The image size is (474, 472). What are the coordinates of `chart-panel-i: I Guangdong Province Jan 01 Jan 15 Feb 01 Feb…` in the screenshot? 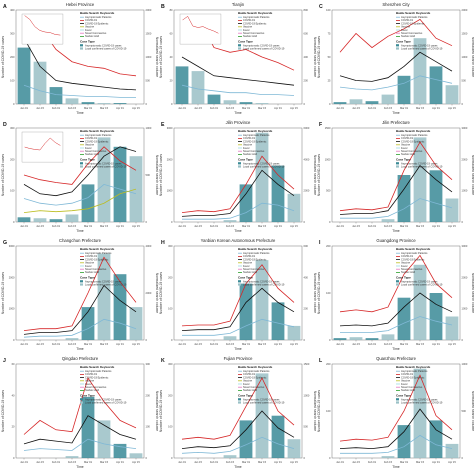 It's located at (395, 294).